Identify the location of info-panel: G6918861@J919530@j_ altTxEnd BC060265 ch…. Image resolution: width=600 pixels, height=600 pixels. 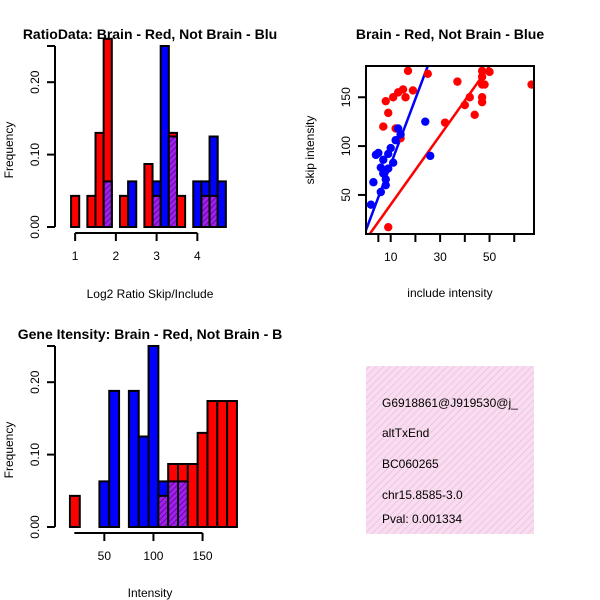
(450, 450).